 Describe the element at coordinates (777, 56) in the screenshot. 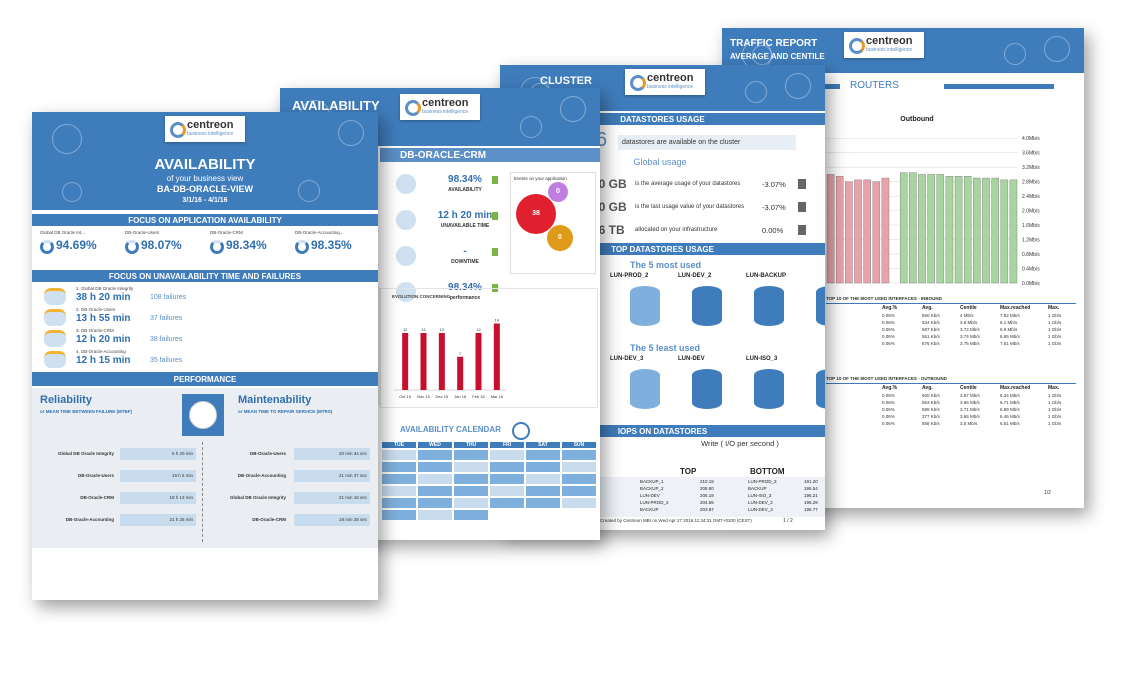

I see `report-subtitle: AVERAGE AND CENTILE` at that location.